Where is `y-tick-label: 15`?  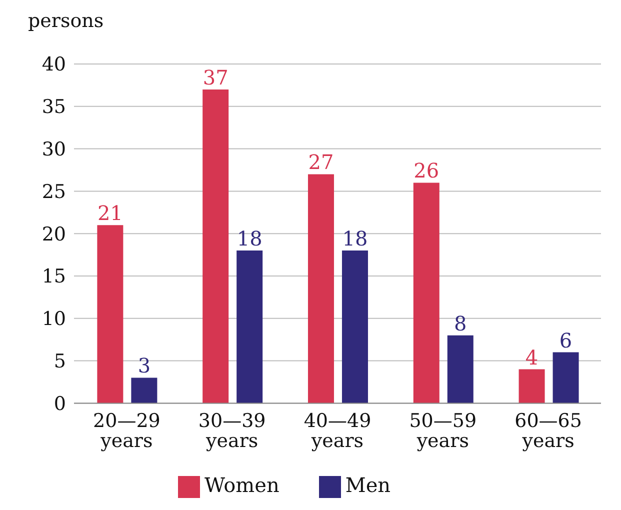 y-tick-label: 15 is located at coordinates (54, 277).